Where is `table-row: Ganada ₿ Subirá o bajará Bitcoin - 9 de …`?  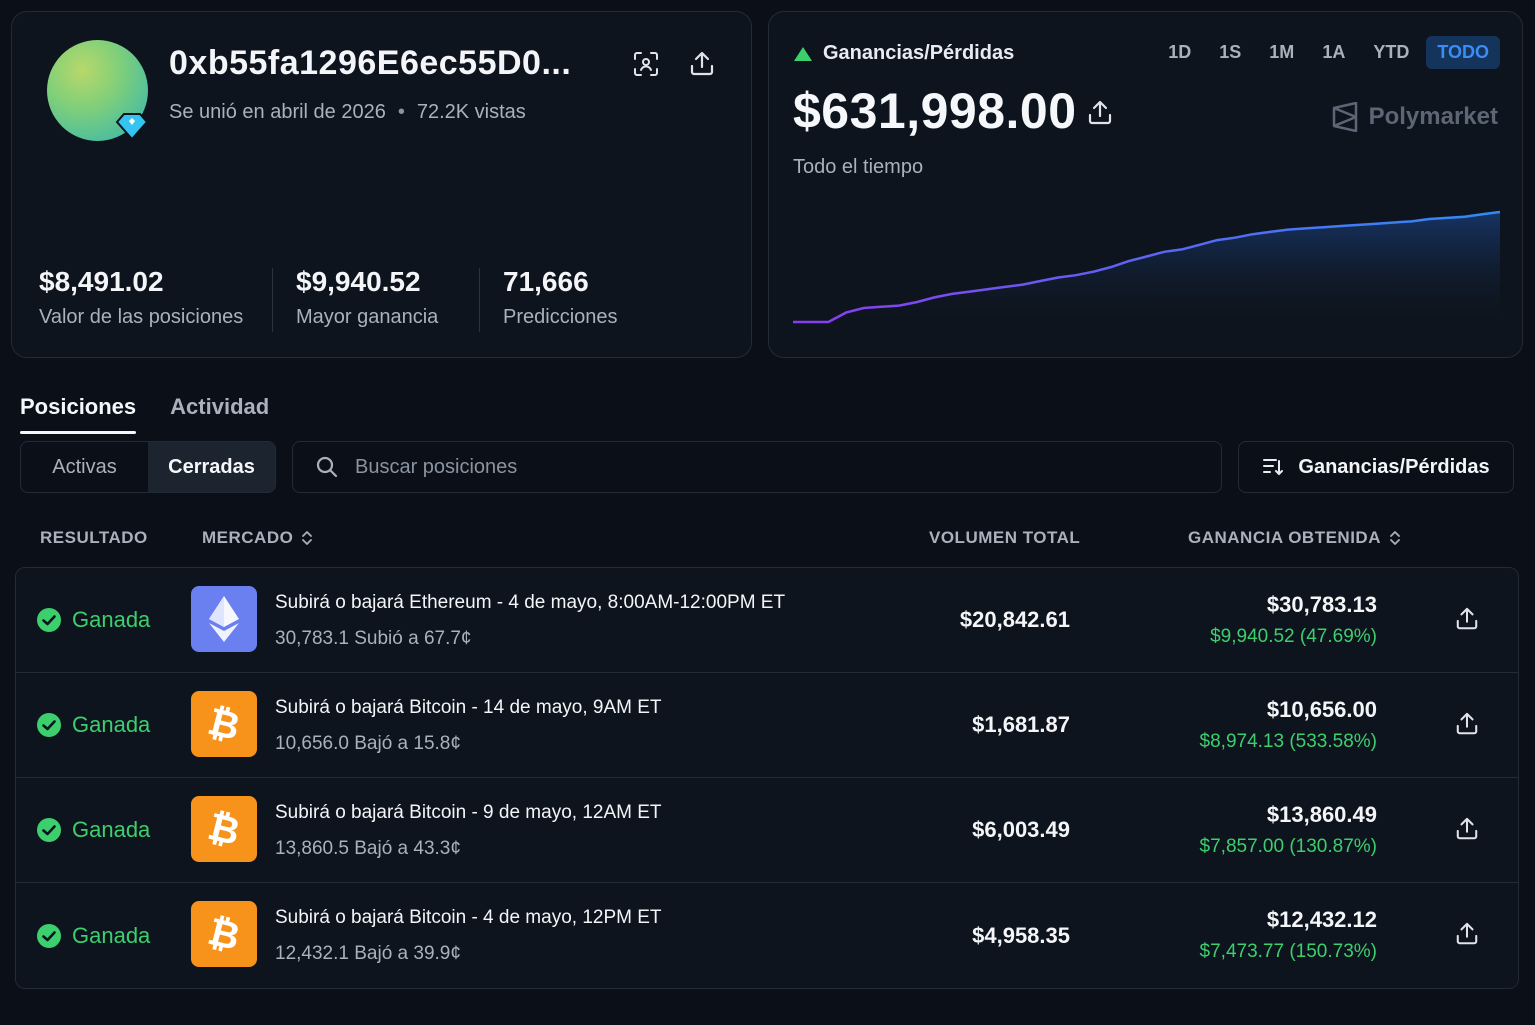
table-row: Ganada ₿ Subirá o bajará Bitcoin - 9 de … is located at coordinates (767, 830).